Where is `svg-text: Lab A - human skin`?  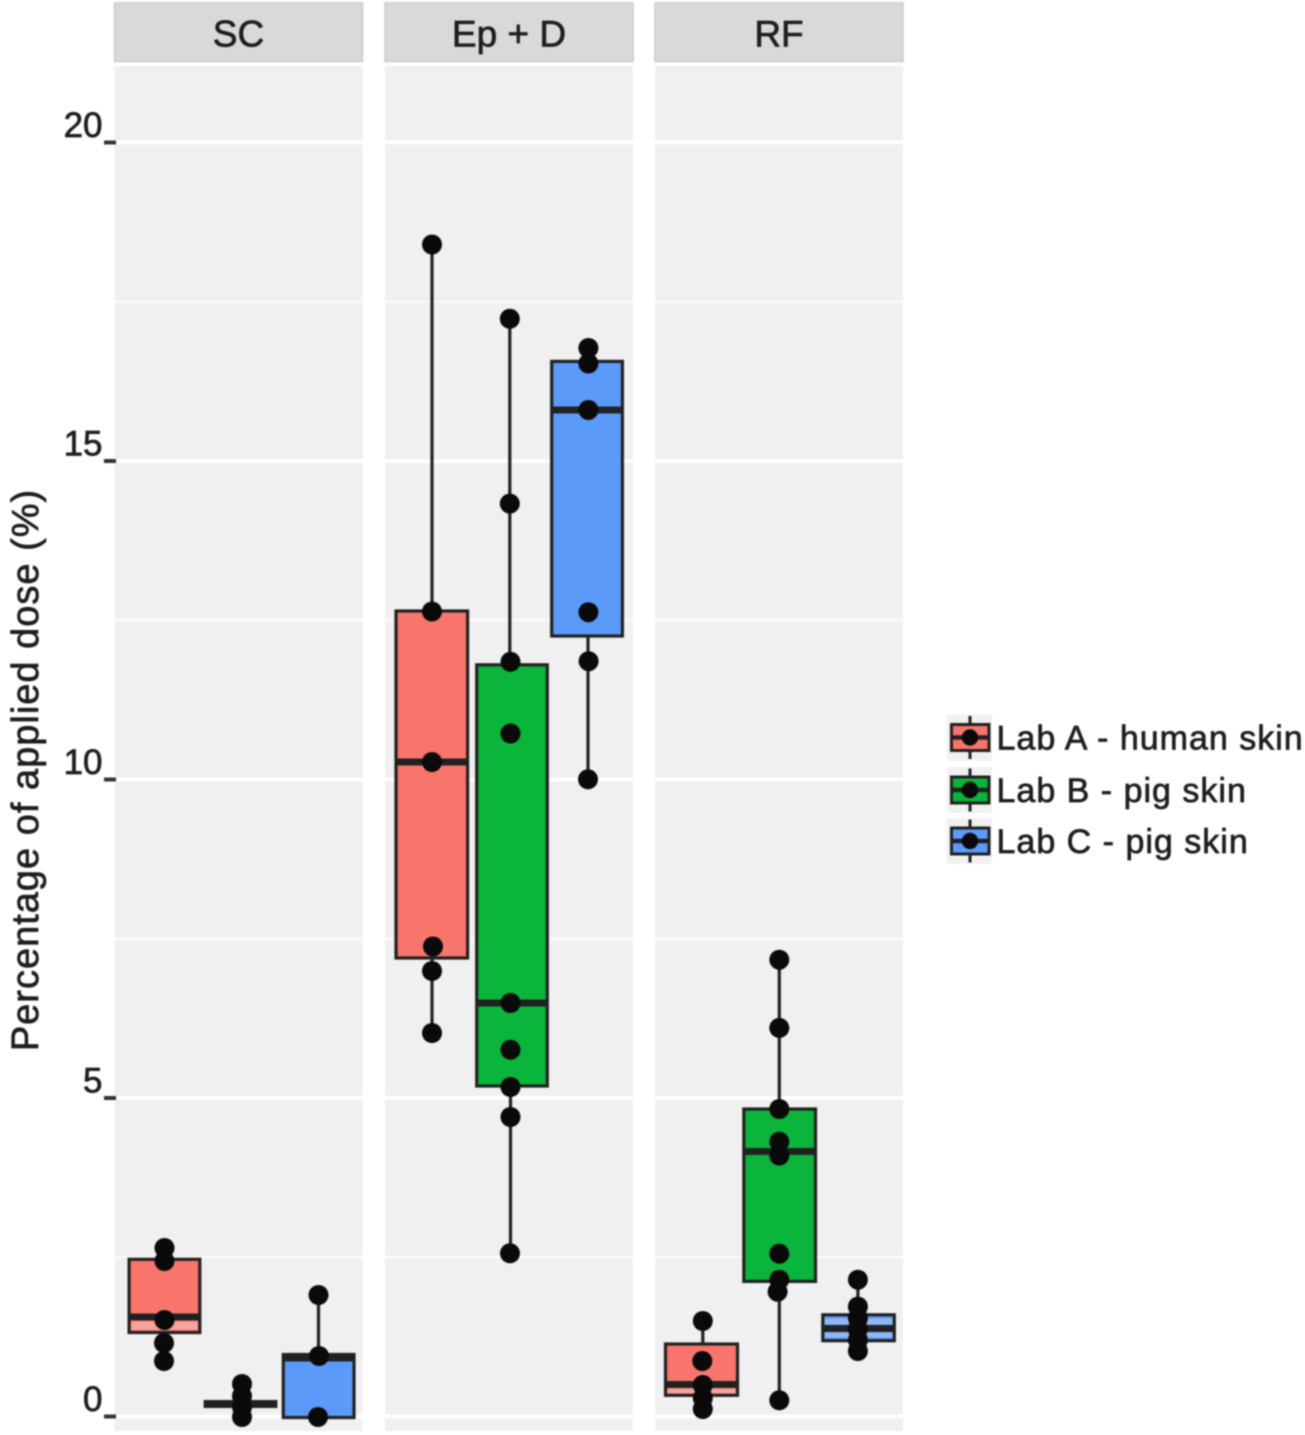 svg-text: Lab A - human skin is located at coordinates (1150, 739).